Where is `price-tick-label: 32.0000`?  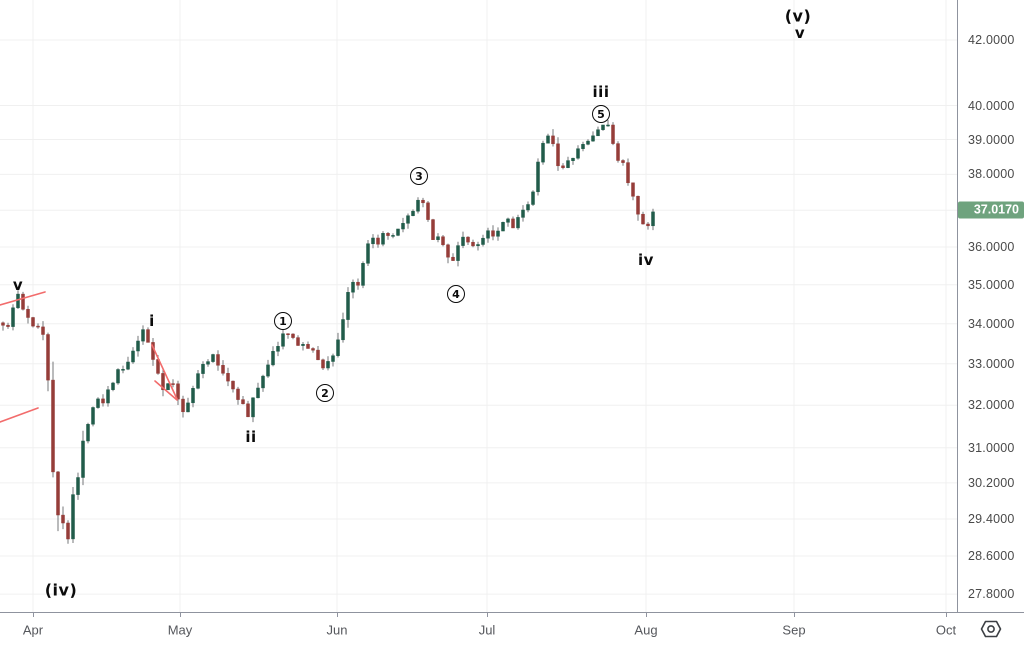
price-tick-label: 32.0000 is located at coordinates (991, 405).